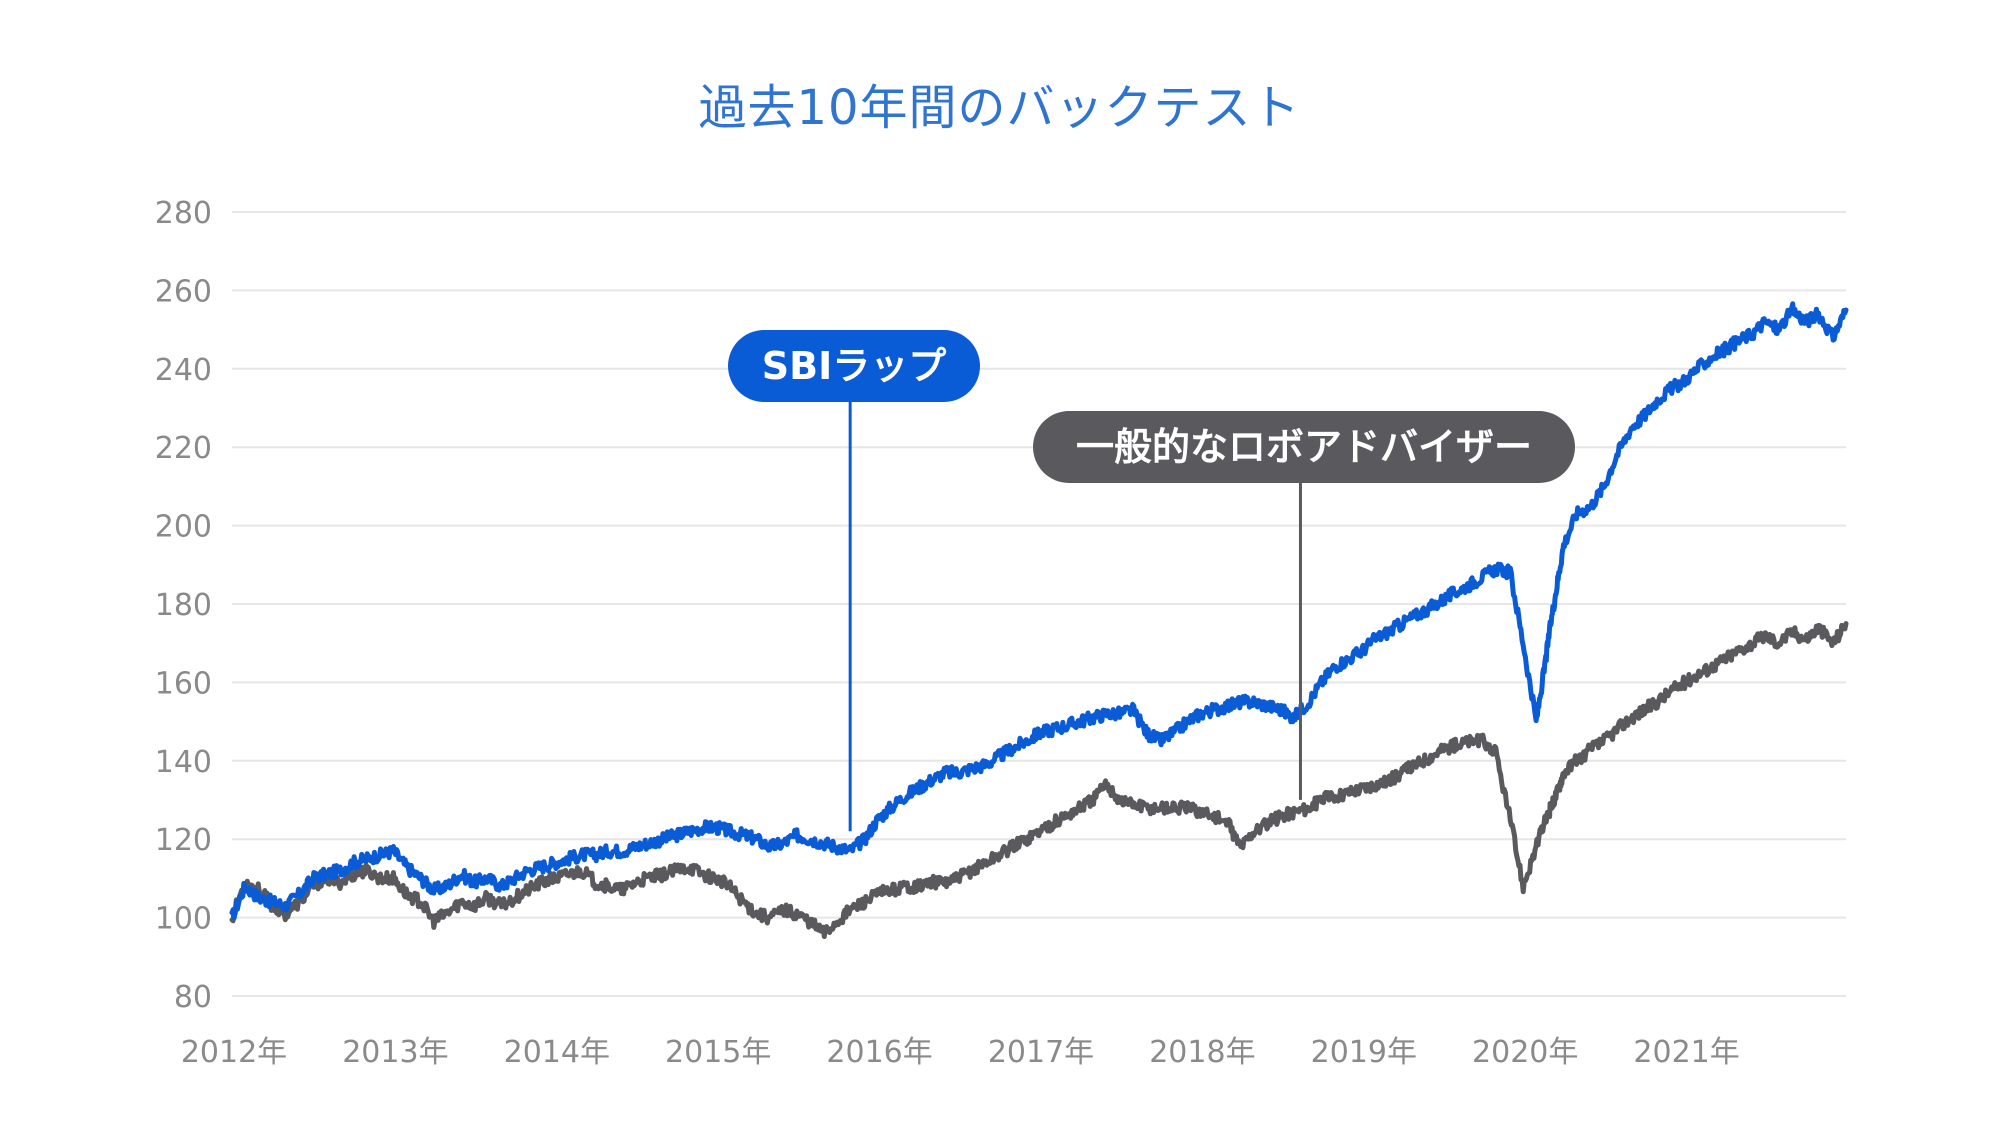  Describe the element at coordinates (1686, 1052) in the screenshot. I see `x-tick-label: 2021年` at that location.